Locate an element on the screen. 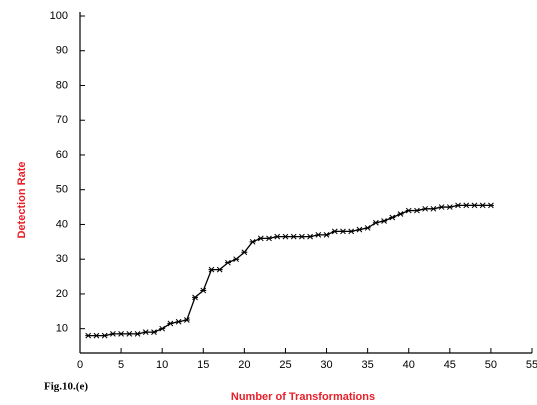  x-tick-label: 15 is located at coordinates (203, 365).